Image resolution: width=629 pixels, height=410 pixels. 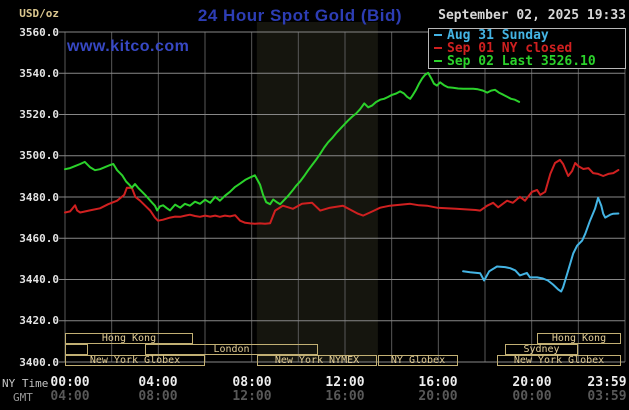 I want to click on legend-label: Aug 31 Sunday, so click(x=498, y=35).